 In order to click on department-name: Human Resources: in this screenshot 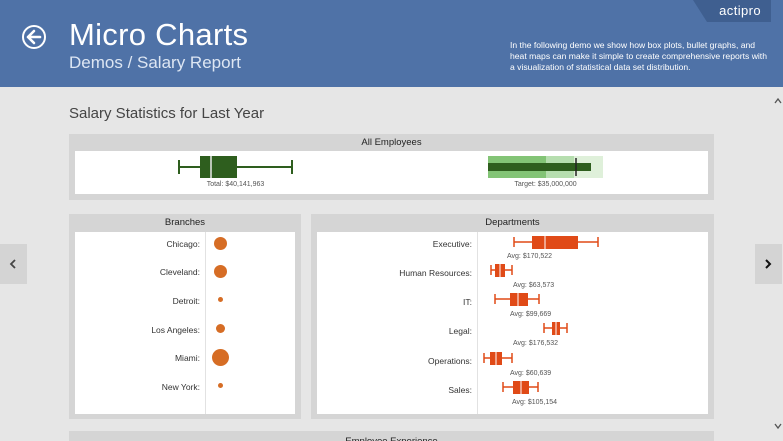, I will do `click(435, 273)`.